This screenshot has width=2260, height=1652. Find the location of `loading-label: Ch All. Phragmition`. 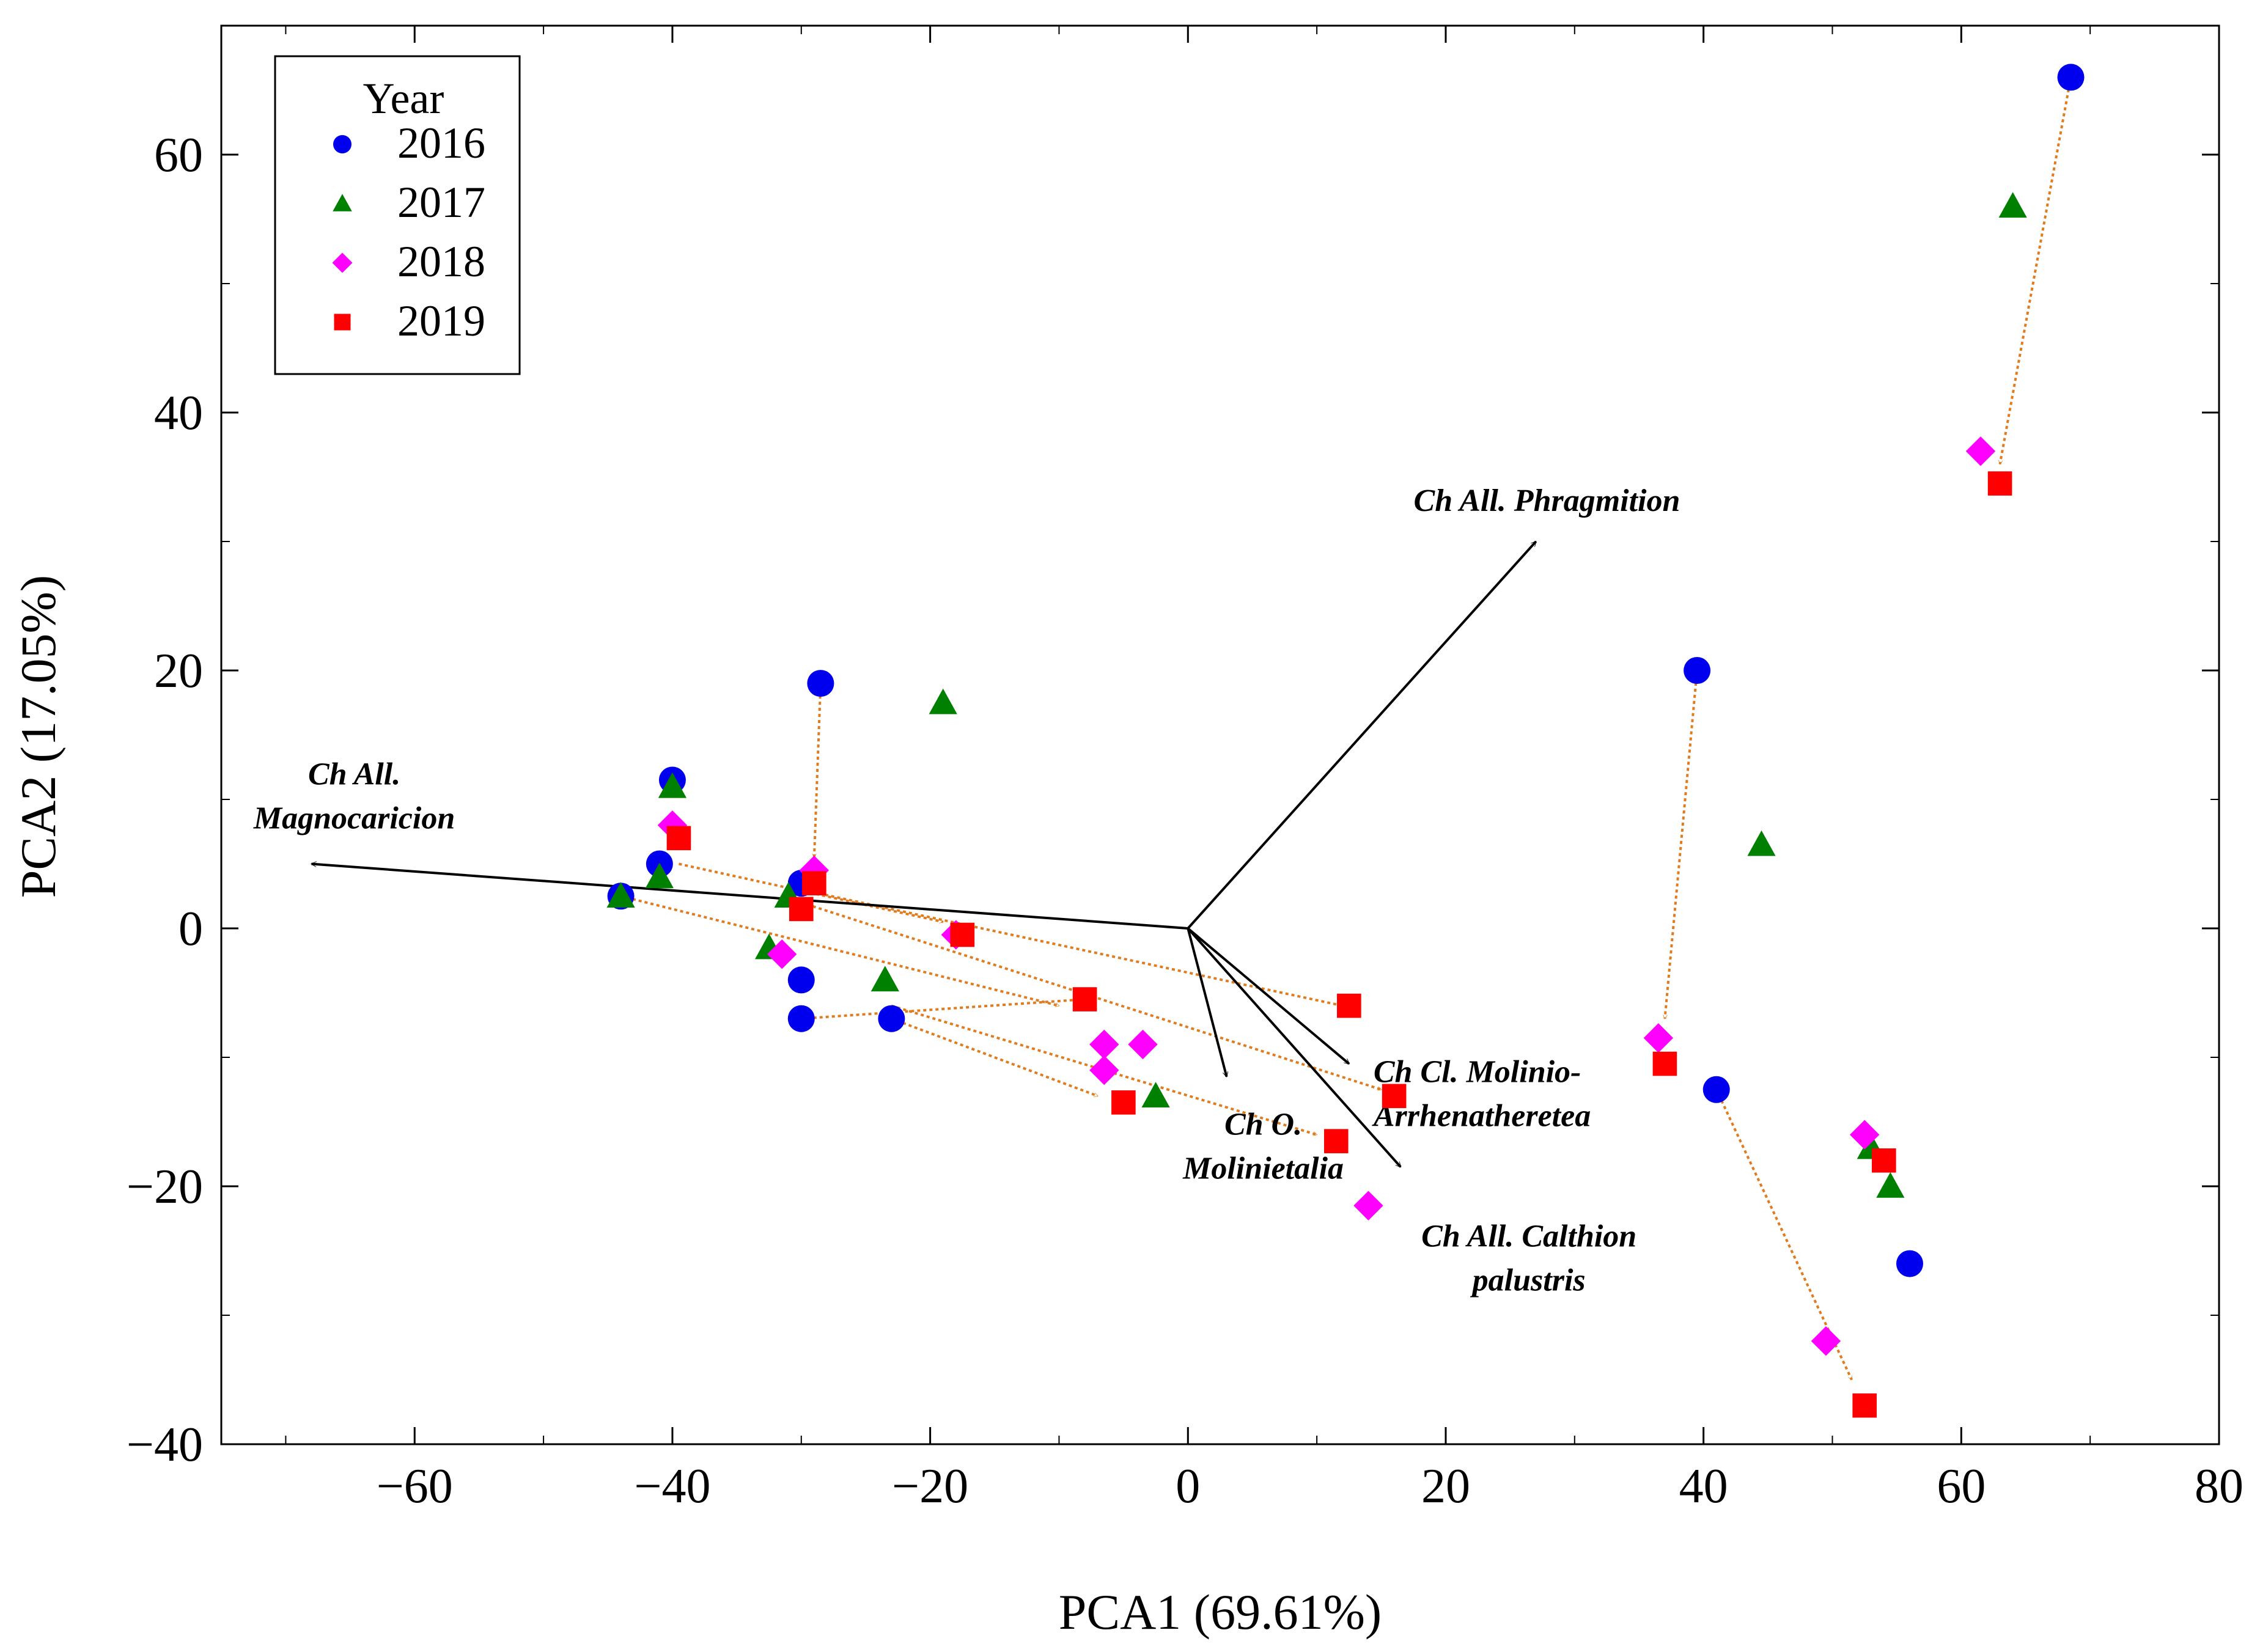

loading-label: Ch All. Phragmition is located at coordinates (1547, 500).